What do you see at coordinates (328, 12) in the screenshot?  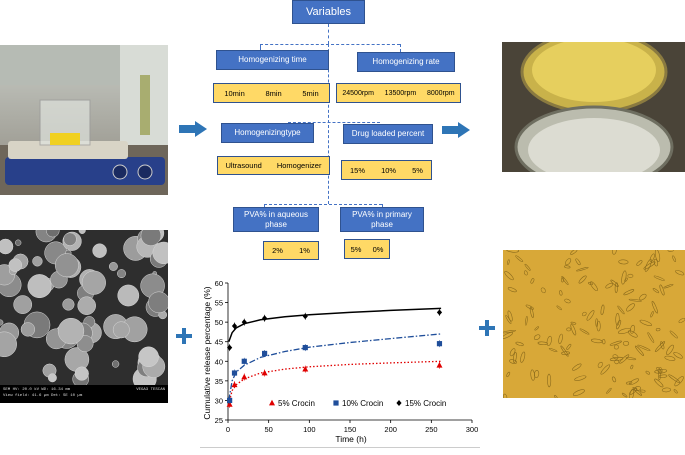 I see `variables-root-box: Variables` at bounding box center [328, 12].